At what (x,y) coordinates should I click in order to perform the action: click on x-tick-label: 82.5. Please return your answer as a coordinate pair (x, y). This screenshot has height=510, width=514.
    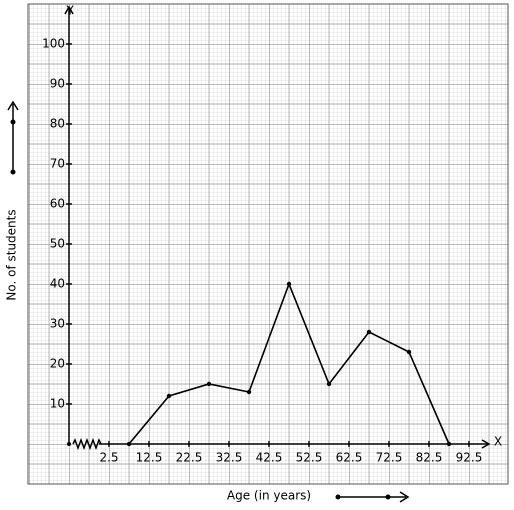
    Looking at the image, I should click on (429, 458).